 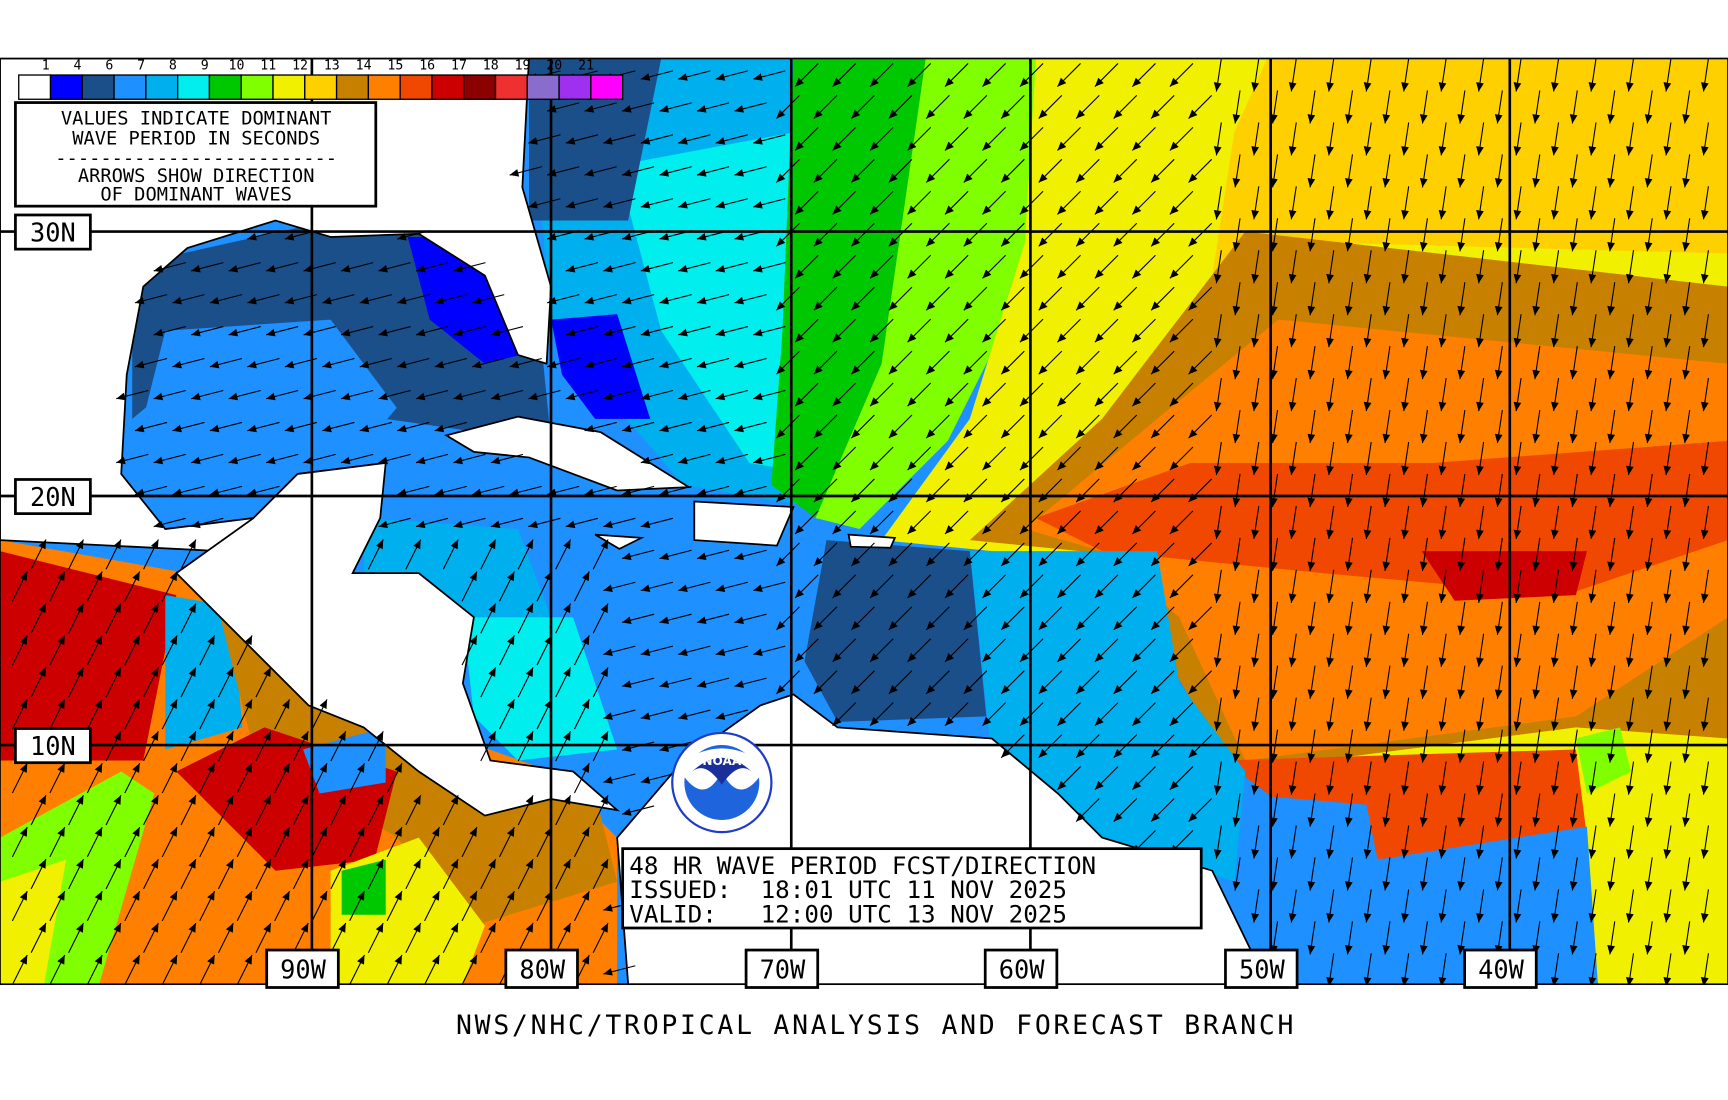 What do you see at coordinates (607, 87) in the screenshot?
I see `legend-swatch` at bounding box center [607, 87].